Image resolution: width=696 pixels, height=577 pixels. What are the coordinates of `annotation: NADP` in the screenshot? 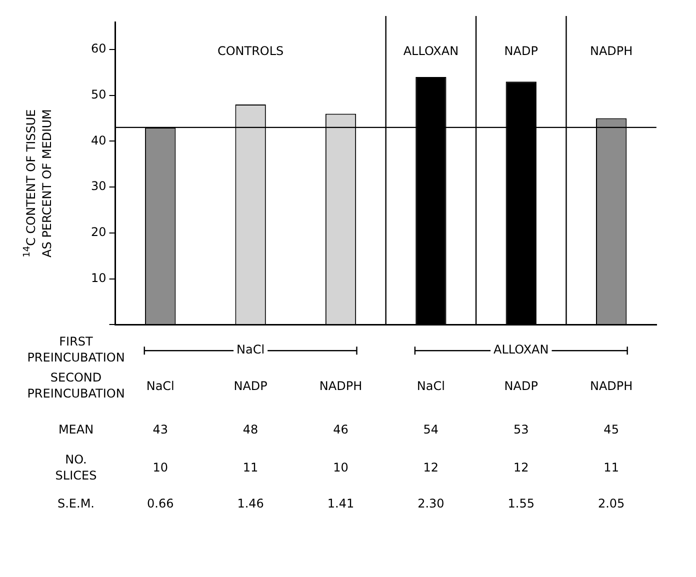 It's located at (521, 51).